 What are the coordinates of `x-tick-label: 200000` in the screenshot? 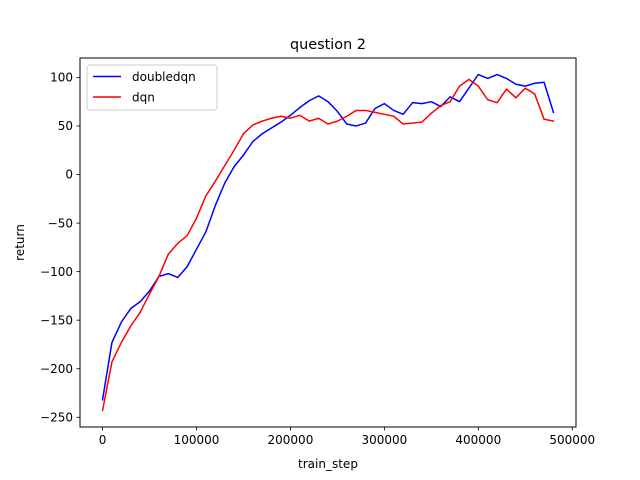 It's located at (291, 440).